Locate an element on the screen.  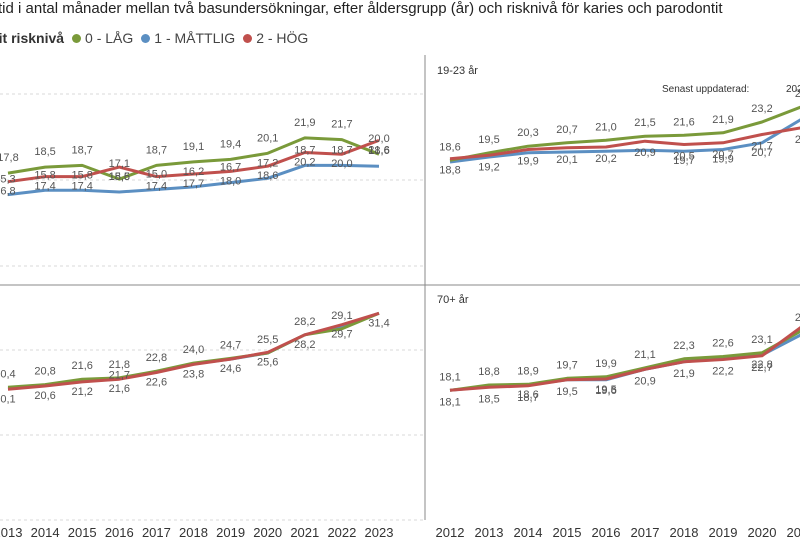
data-label: 22,3 is located at coordinates (683, 346).